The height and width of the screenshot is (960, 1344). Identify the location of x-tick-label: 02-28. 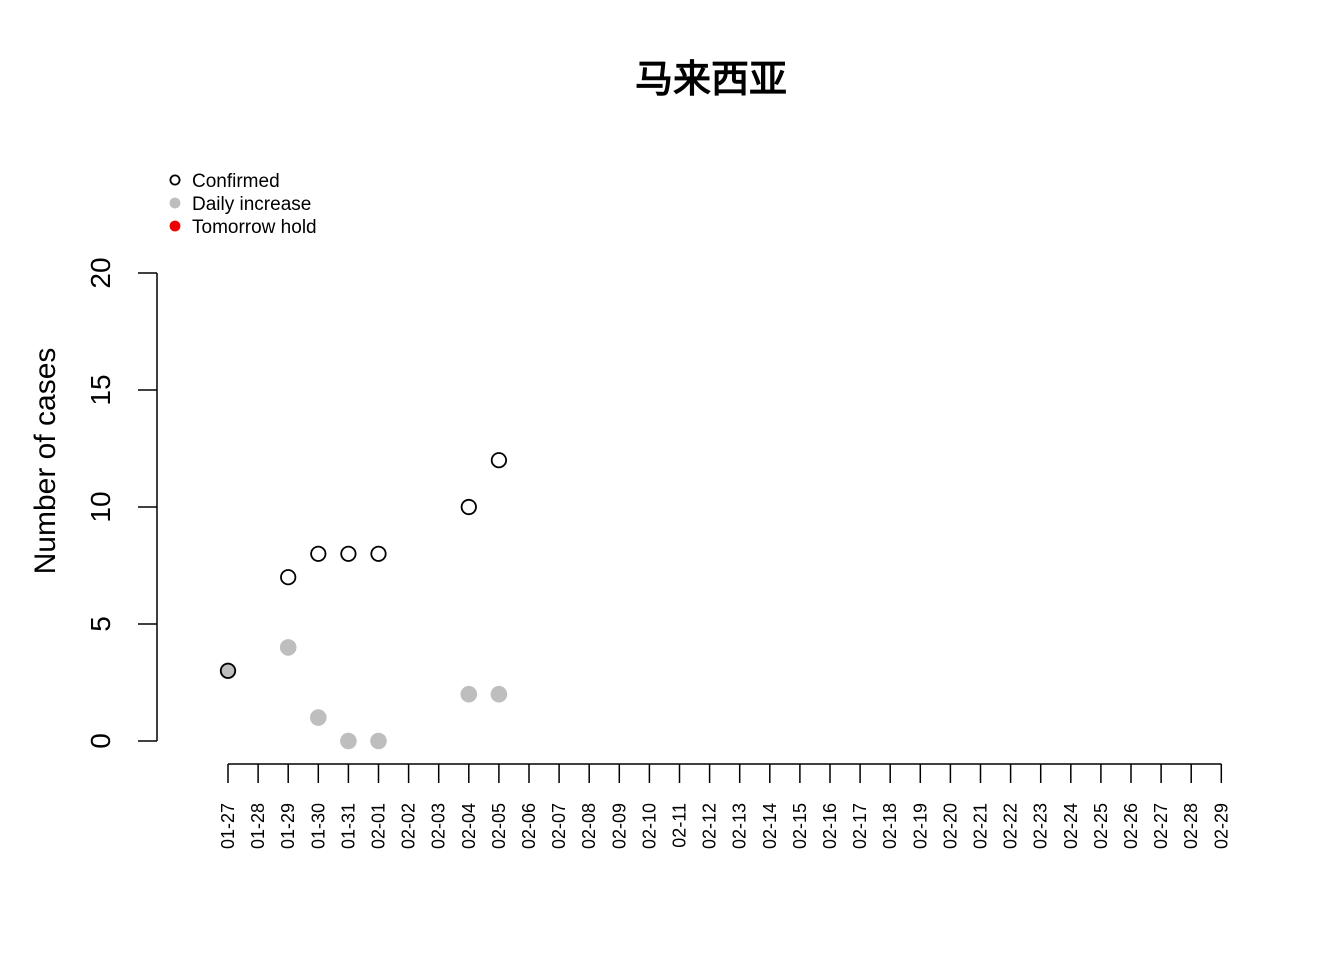
(1191, 826).